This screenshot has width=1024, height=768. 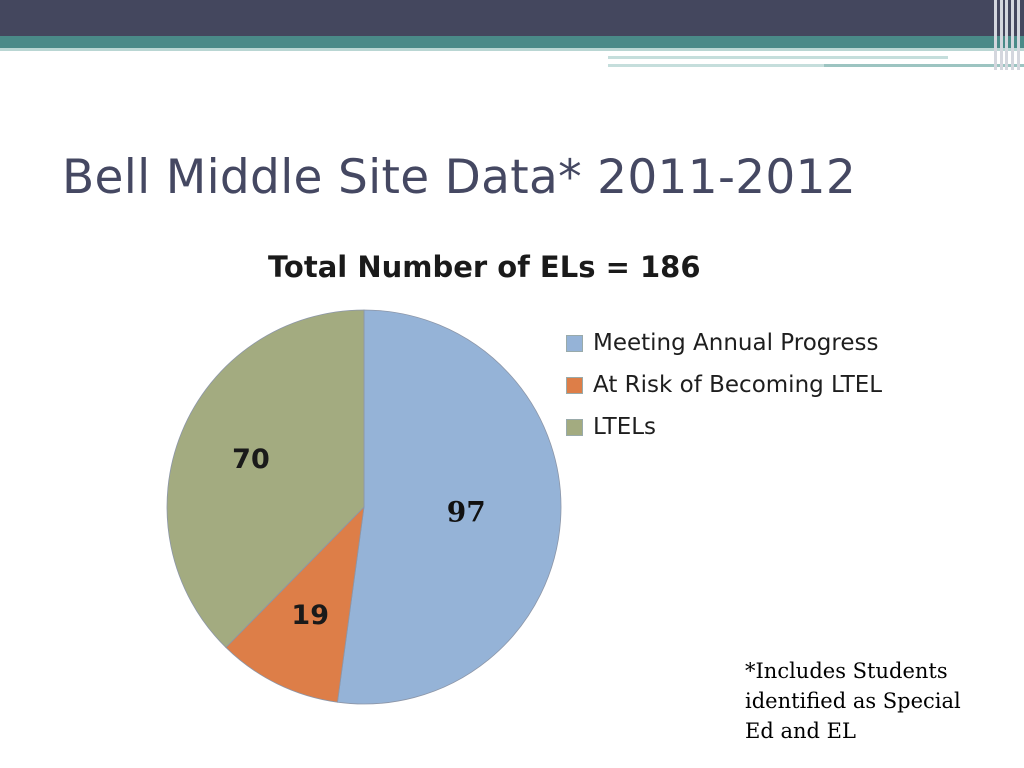 What do you see at coordinates (724, 427) in the screenshot?
I see `legend-item: LTELs` at bounding box center [724, 427].